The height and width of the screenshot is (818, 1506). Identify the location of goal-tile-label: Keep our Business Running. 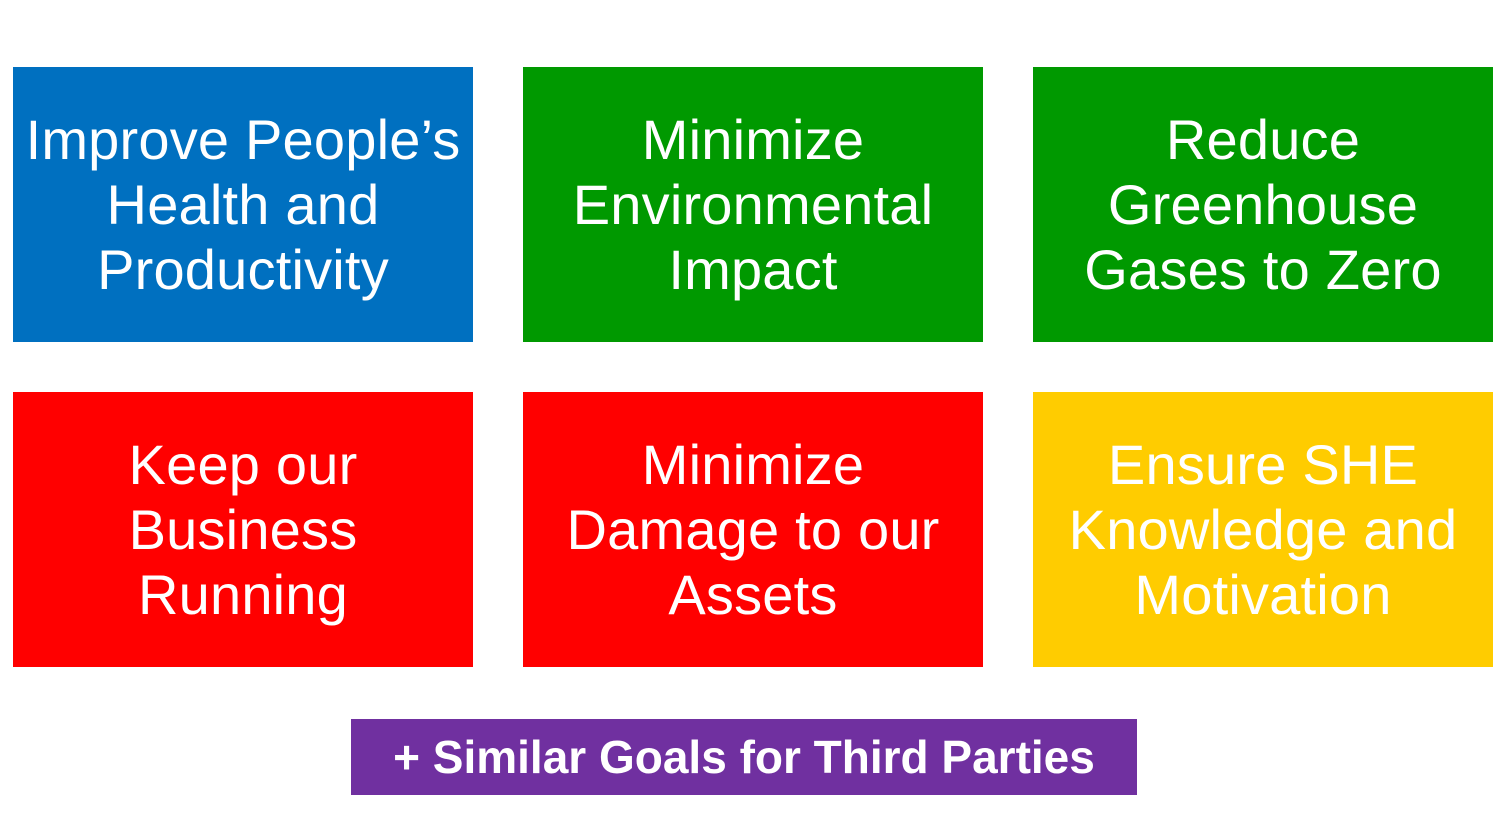
(243, 529).